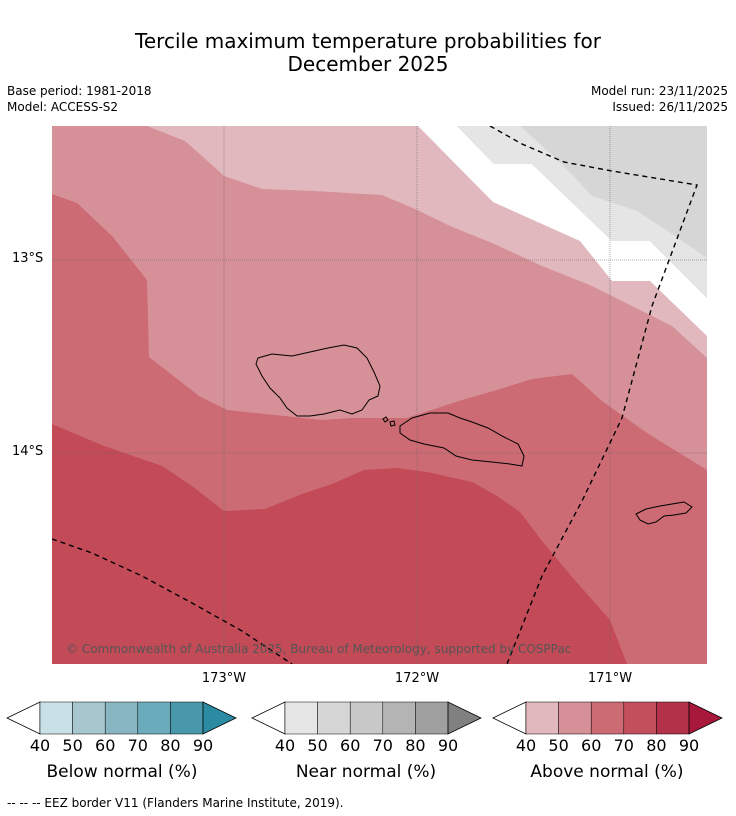 Image resolution: width=736 pixels, height=816 pixels. I want to click on above-tick-80: 80, so click(656, 745).